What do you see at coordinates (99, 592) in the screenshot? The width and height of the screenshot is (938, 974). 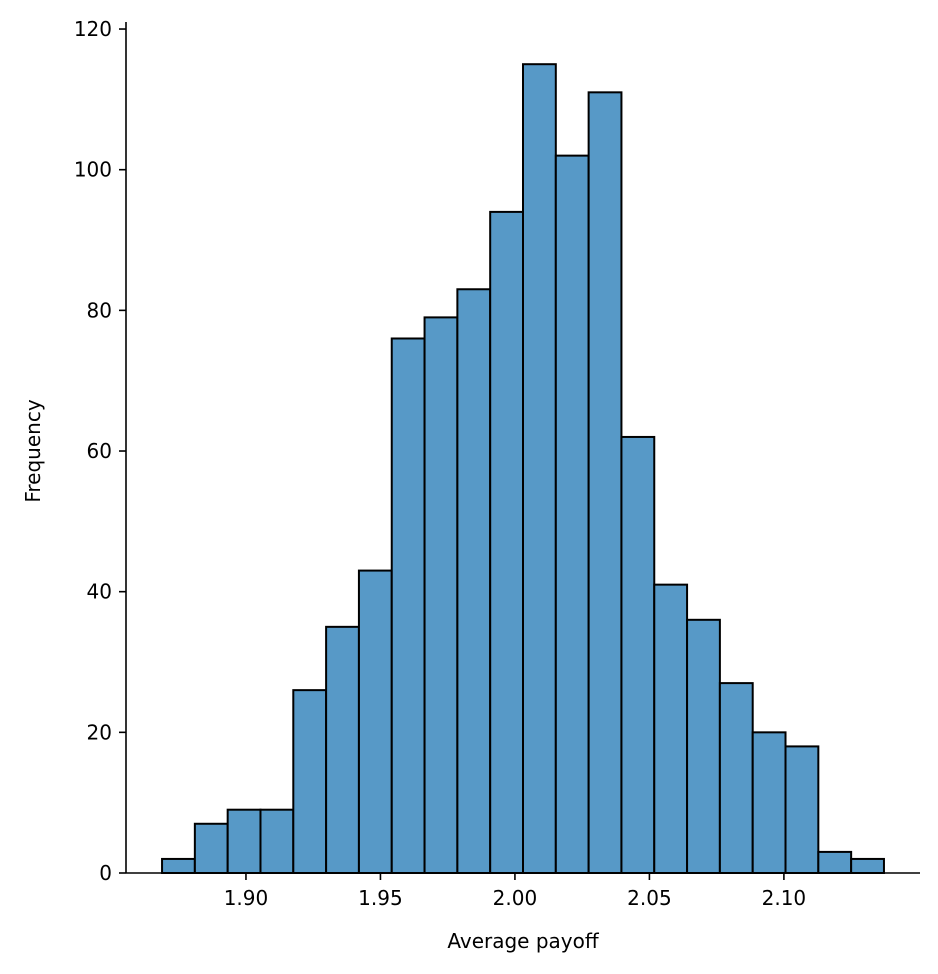 I see `y-tick-label: 40` at bounding box center [99, 592].